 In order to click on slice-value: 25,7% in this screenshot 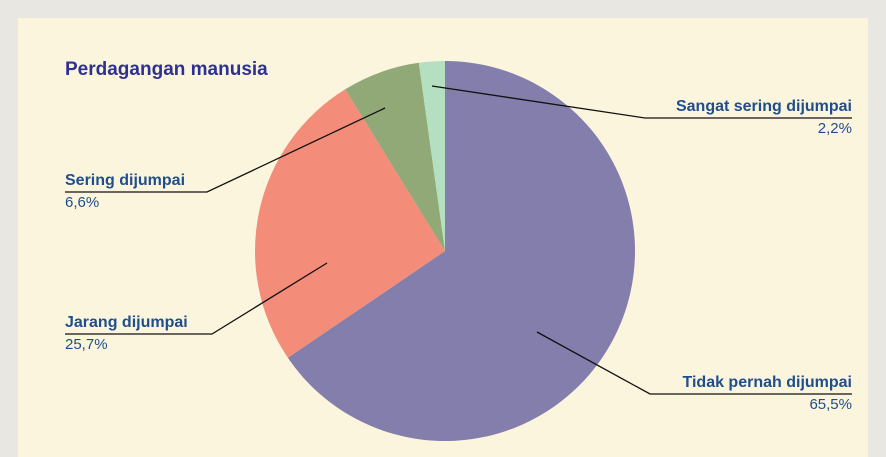, I will do `click(86, 344)`.